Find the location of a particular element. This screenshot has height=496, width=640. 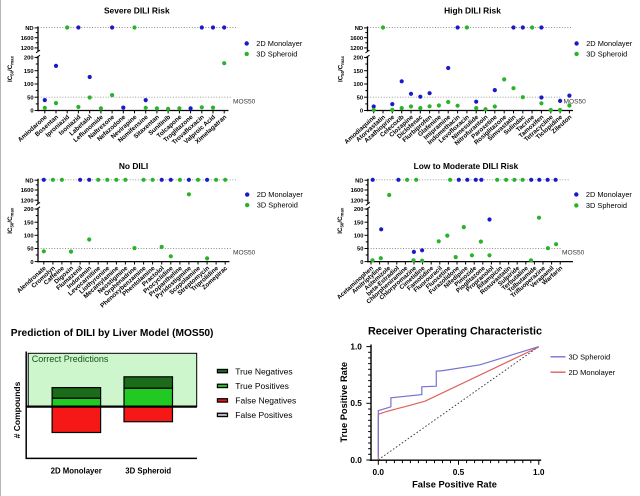

svg-text: False Negatives is located at coordinates (265, 401).